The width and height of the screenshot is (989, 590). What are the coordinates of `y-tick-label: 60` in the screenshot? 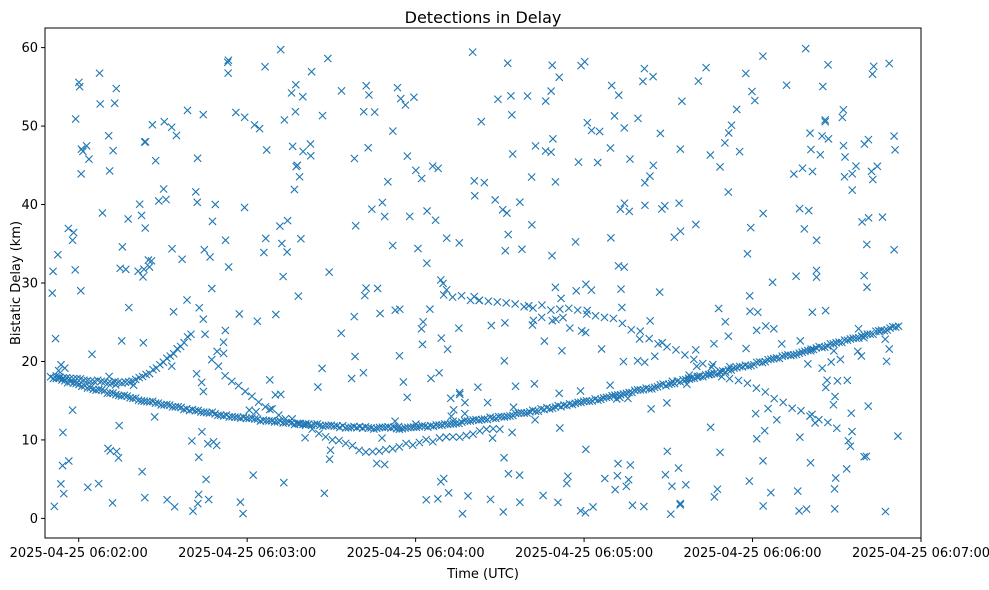 It's located at (29, 48).